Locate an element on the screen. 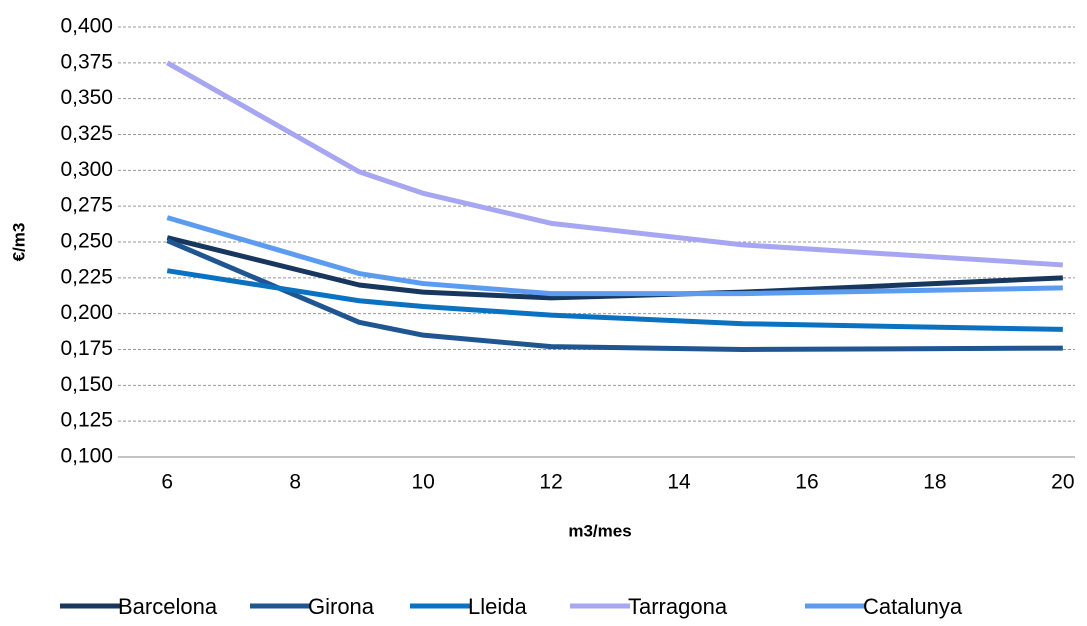 The image size is (1087, 626). y-tick-label: 0,325 is located at coordinates (86, 133).